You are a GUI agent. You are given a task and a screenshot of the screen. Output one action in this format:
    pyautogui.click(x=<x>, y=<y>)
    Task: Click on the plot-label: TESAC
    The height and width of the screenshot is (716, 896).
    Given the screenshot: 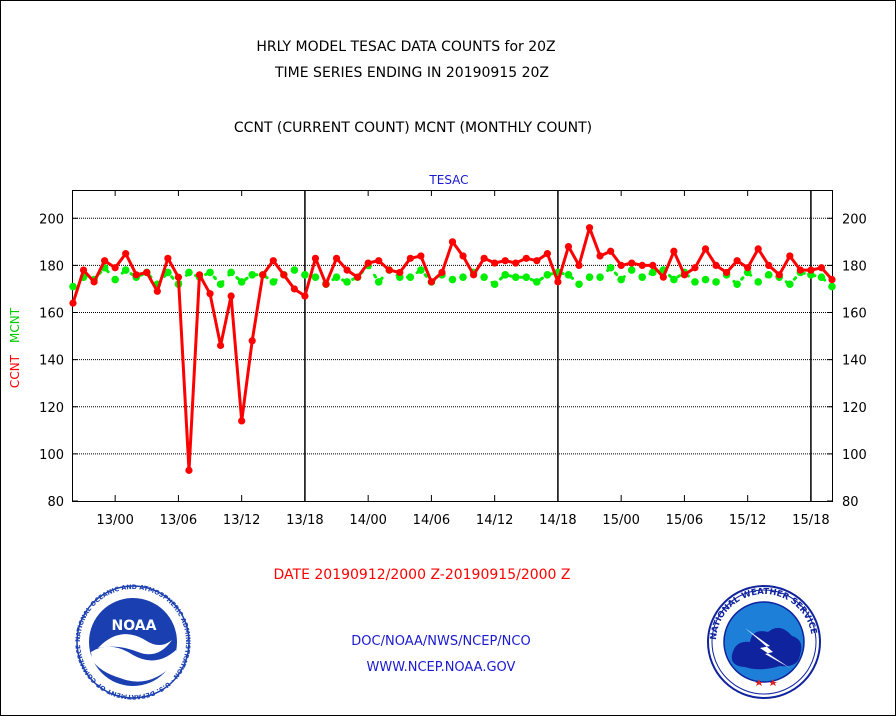 What is the action you would take?
    pyautogui.click(x=448, y=180)
    